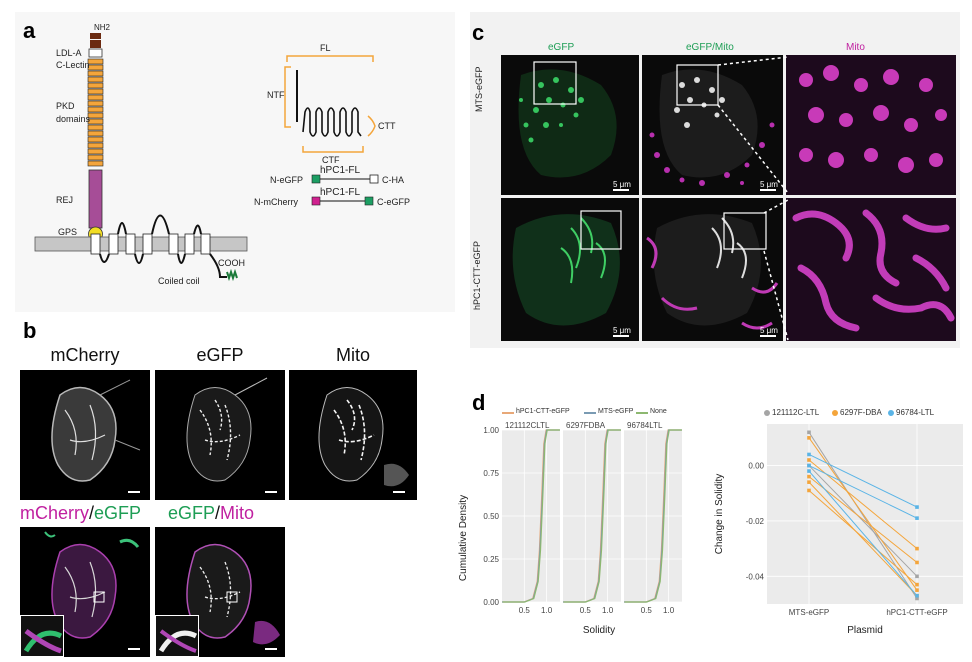 The image size is (972, 662). Describe the element at coordinates (491, 430) in the screenshot. I see `y-tick-label: 1.00` at that location.